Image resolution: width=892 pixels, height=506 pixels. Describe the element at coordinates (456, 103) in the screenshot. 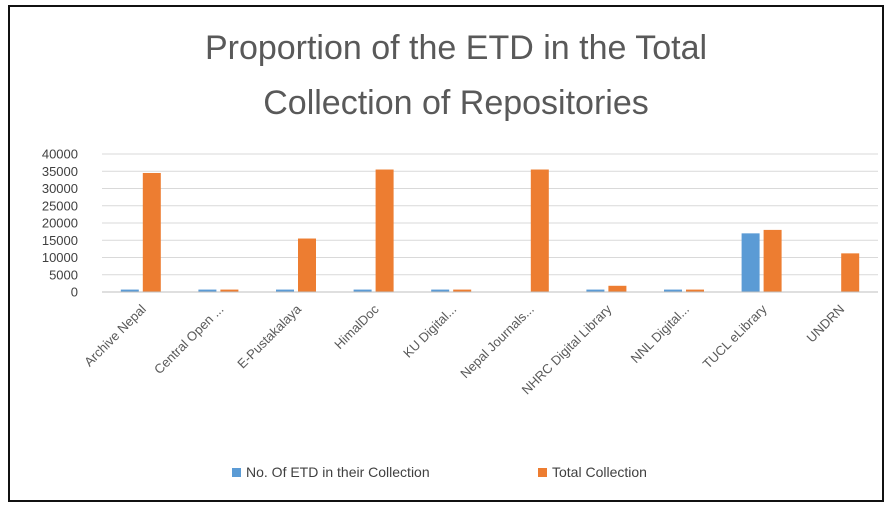

I see `chart-title-line: Collection of Repositories` at that location.